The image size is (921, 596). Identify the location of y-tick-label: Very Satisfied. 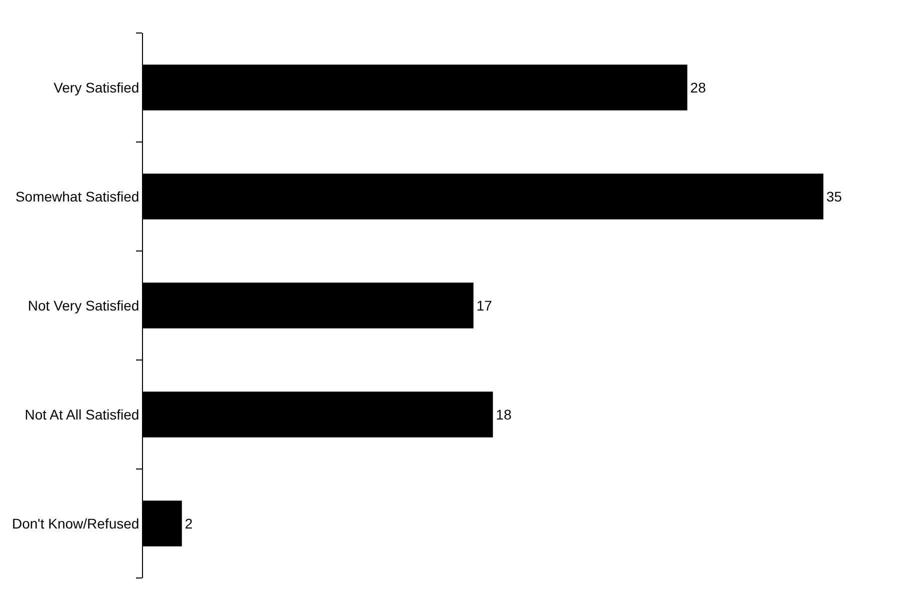
(97, 87).